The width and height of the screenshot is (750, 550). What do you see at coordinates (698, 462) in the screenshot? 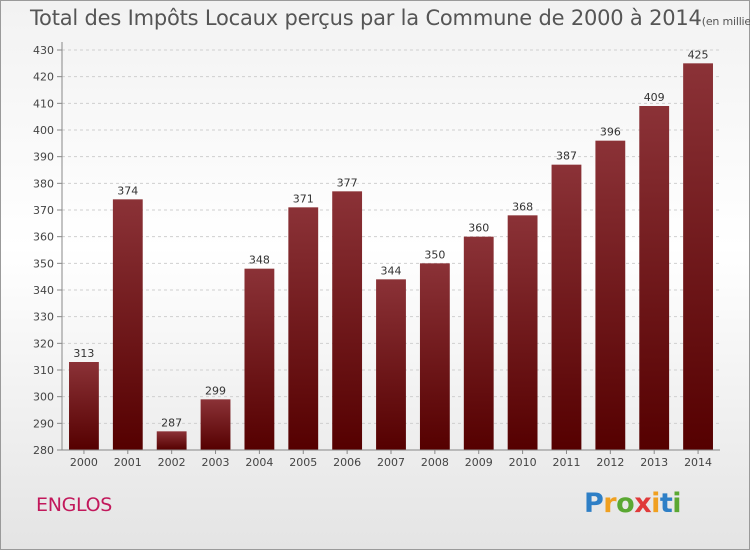
I see `x-tick-label: 2014` at bounding box center [698, 462].